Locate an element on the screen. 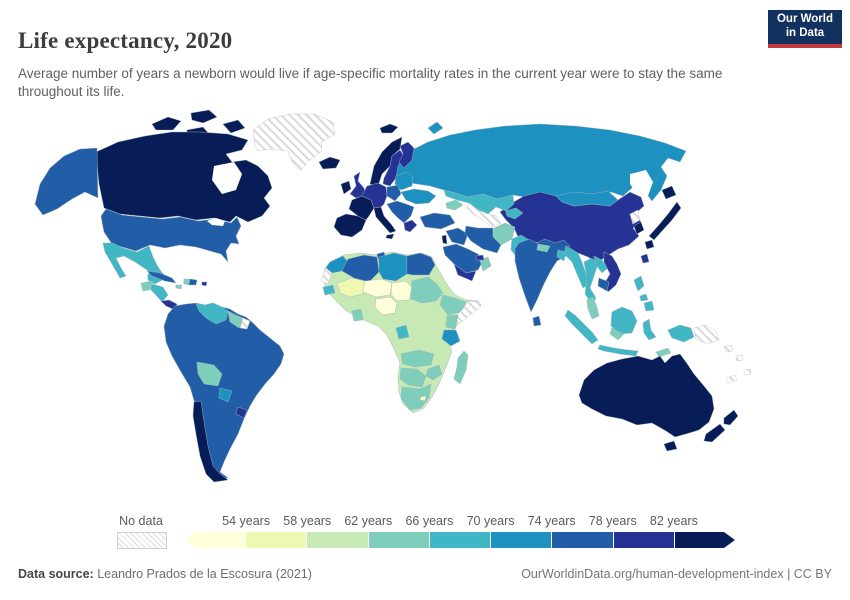  country-libya is located at coordinates (393, 267).